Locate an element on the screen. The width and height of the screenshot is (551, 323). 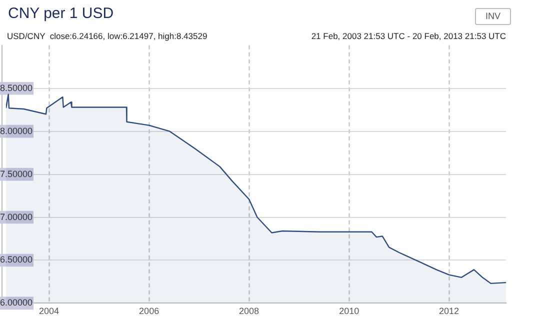
x-tick-label: 2004 is located at coordinates (49, 311).